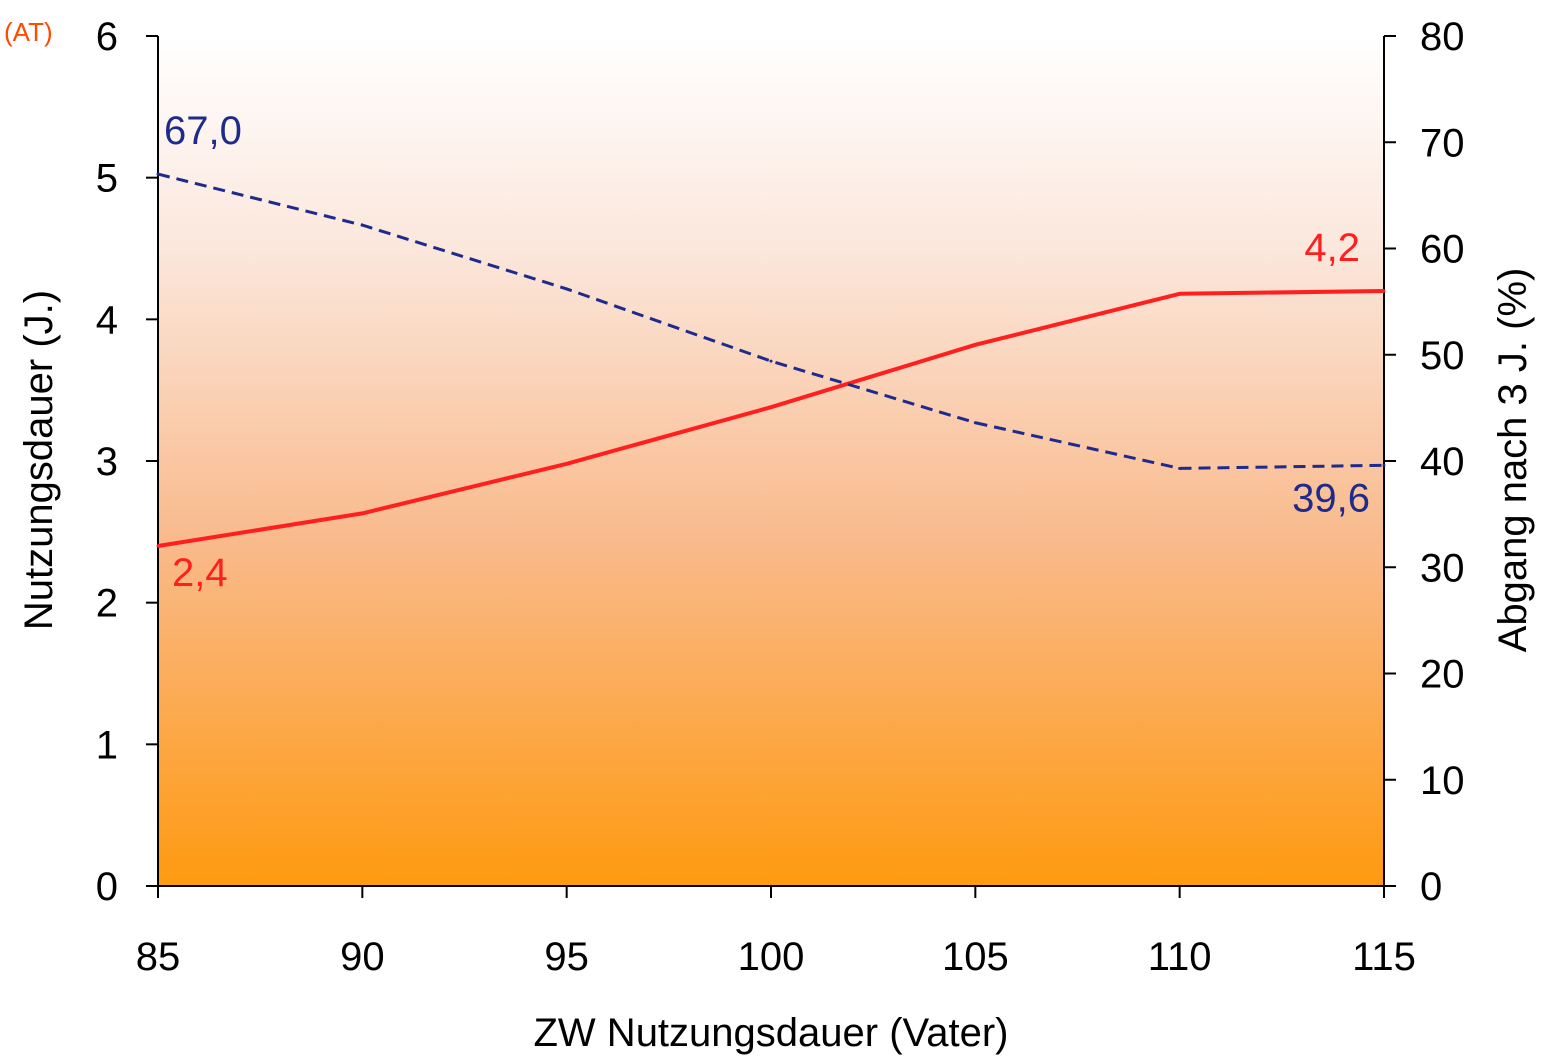 This screenshot has width=1543, height=1062. I want to click on x-tick-label: 95, so click(566, 957).